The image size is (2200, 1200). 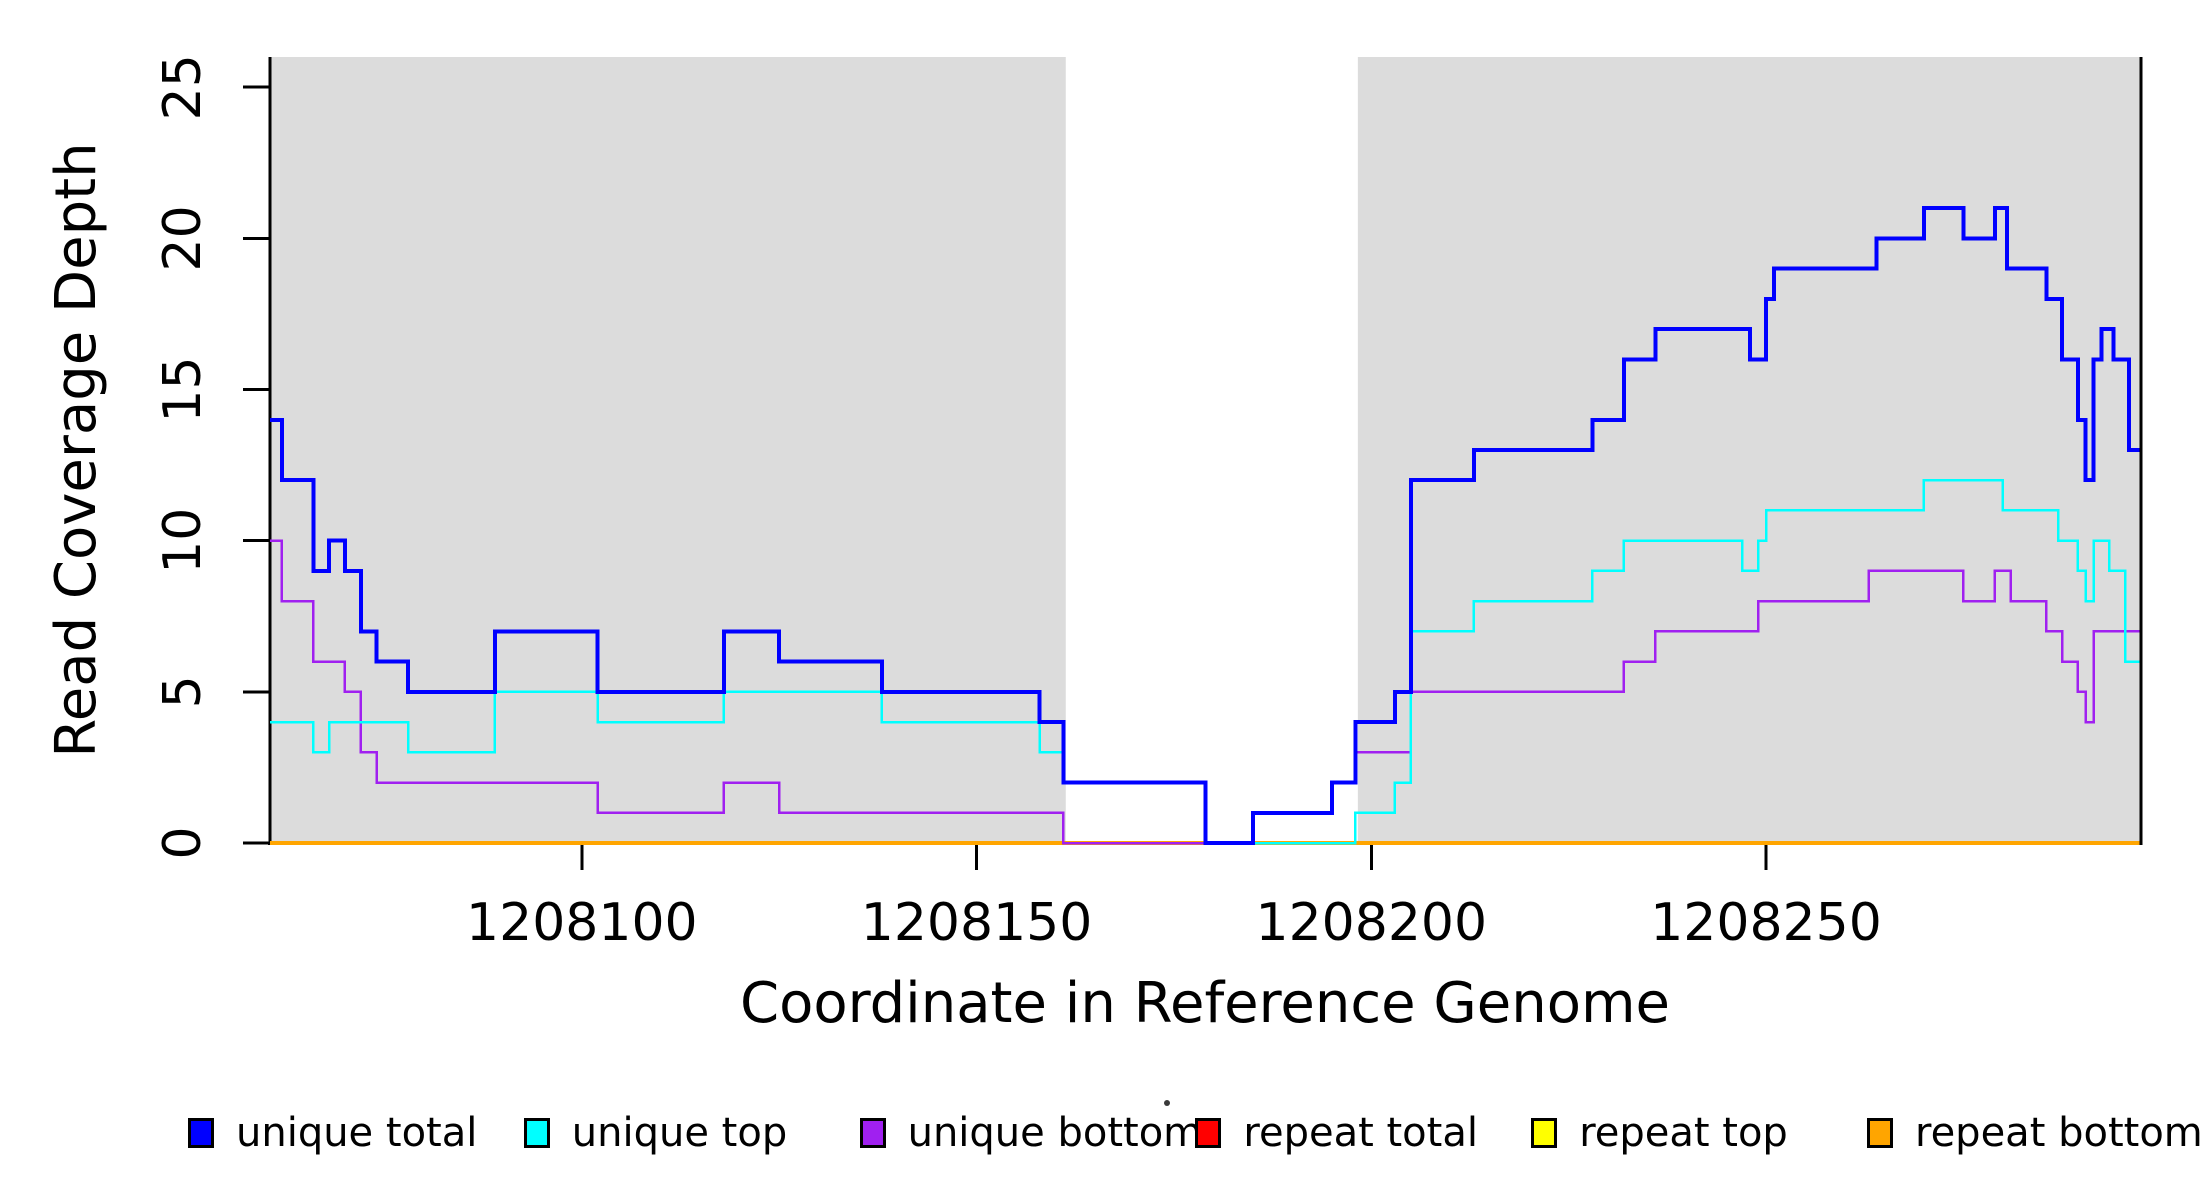 I want to click on legend-swatch-unique-bottom, so click(x=872, y=1133).